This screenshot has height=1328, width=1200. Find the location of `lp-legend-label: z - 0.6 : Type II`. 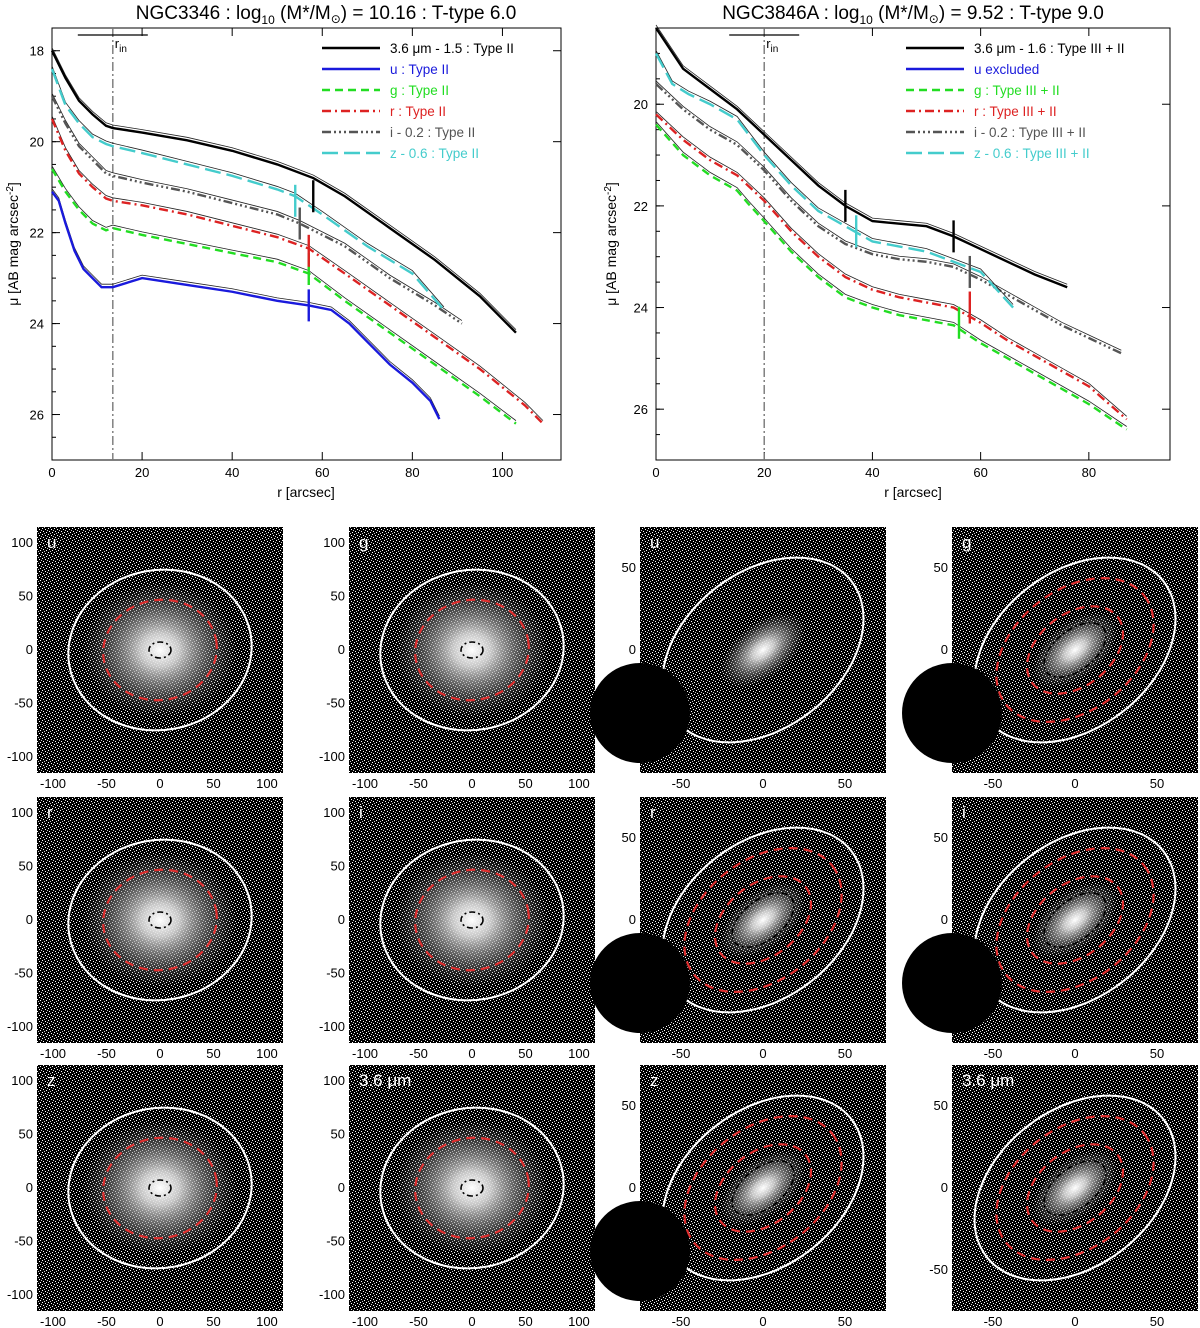

lp-legend-label: z - 0.6 : Type II is located at coordinates (434, 153).